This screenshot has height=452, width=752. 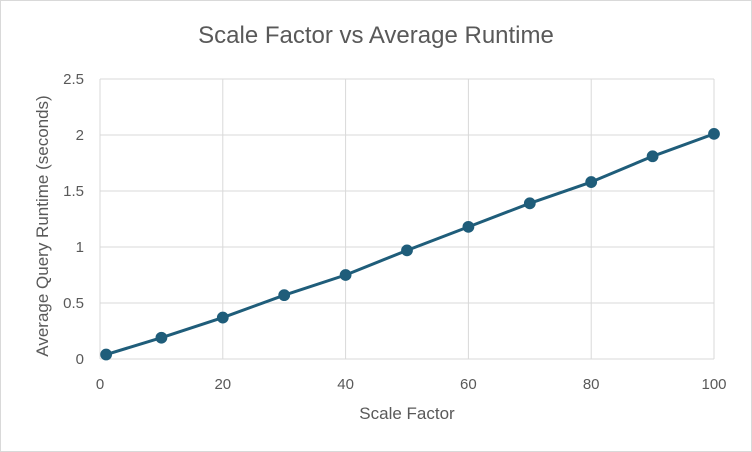 I want to click on y-tick-label: 0, so click(x=80, y=359).